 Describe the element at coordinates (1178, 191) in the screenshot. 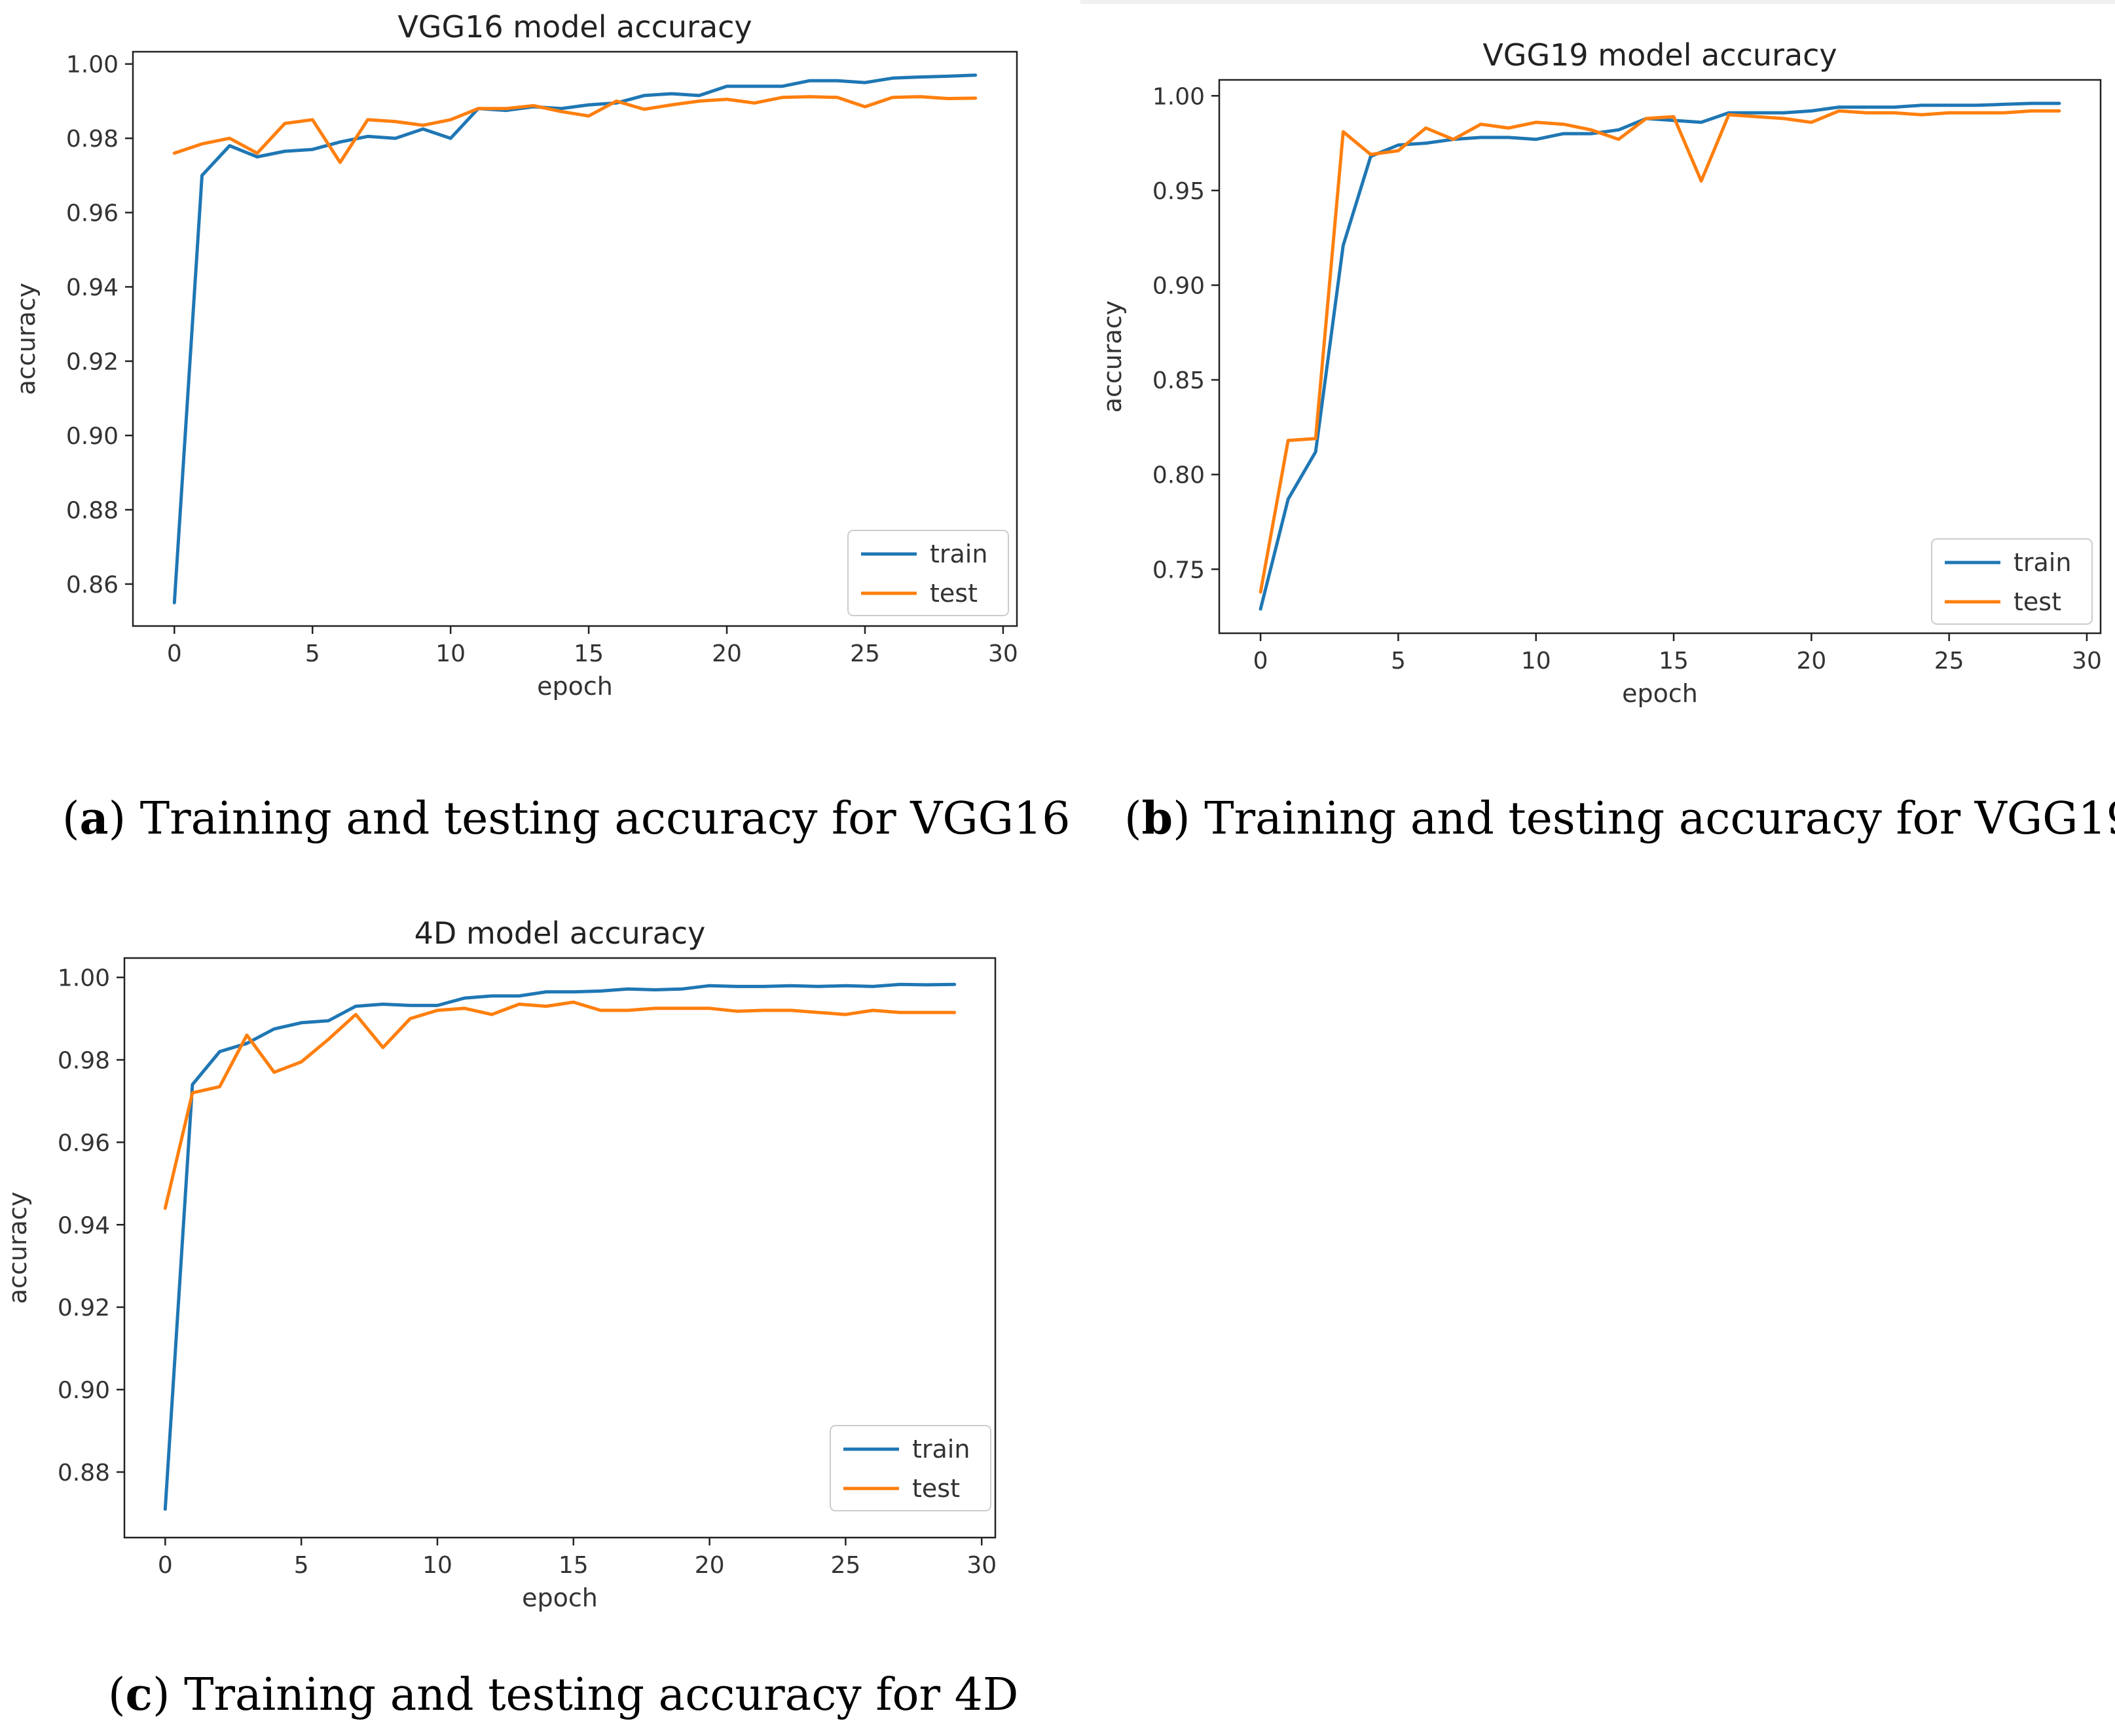

I see `y-tick-label: 0.95` at that location.